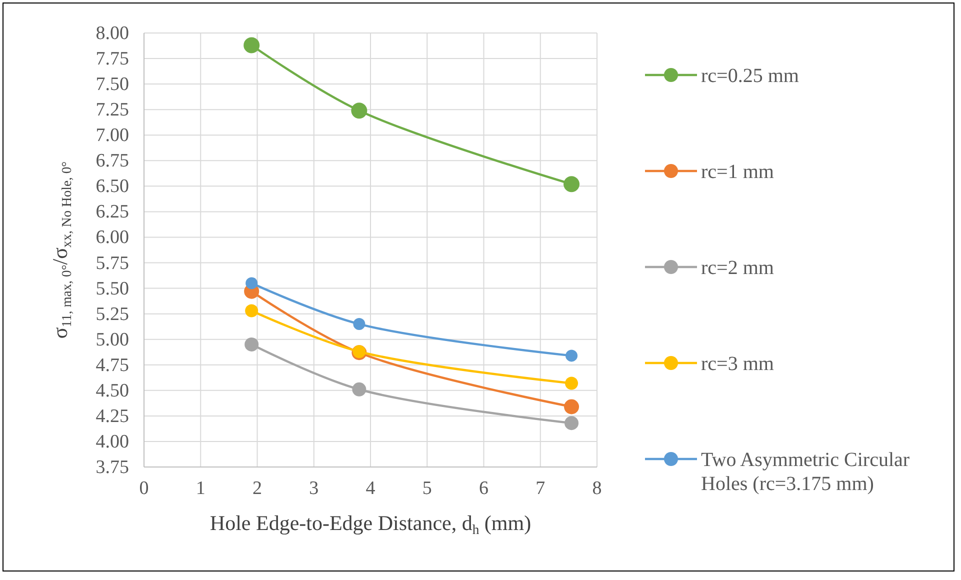 This screenshot has width=961, height=580. I want to click on x-tick-label: 7, so click(541, 488).